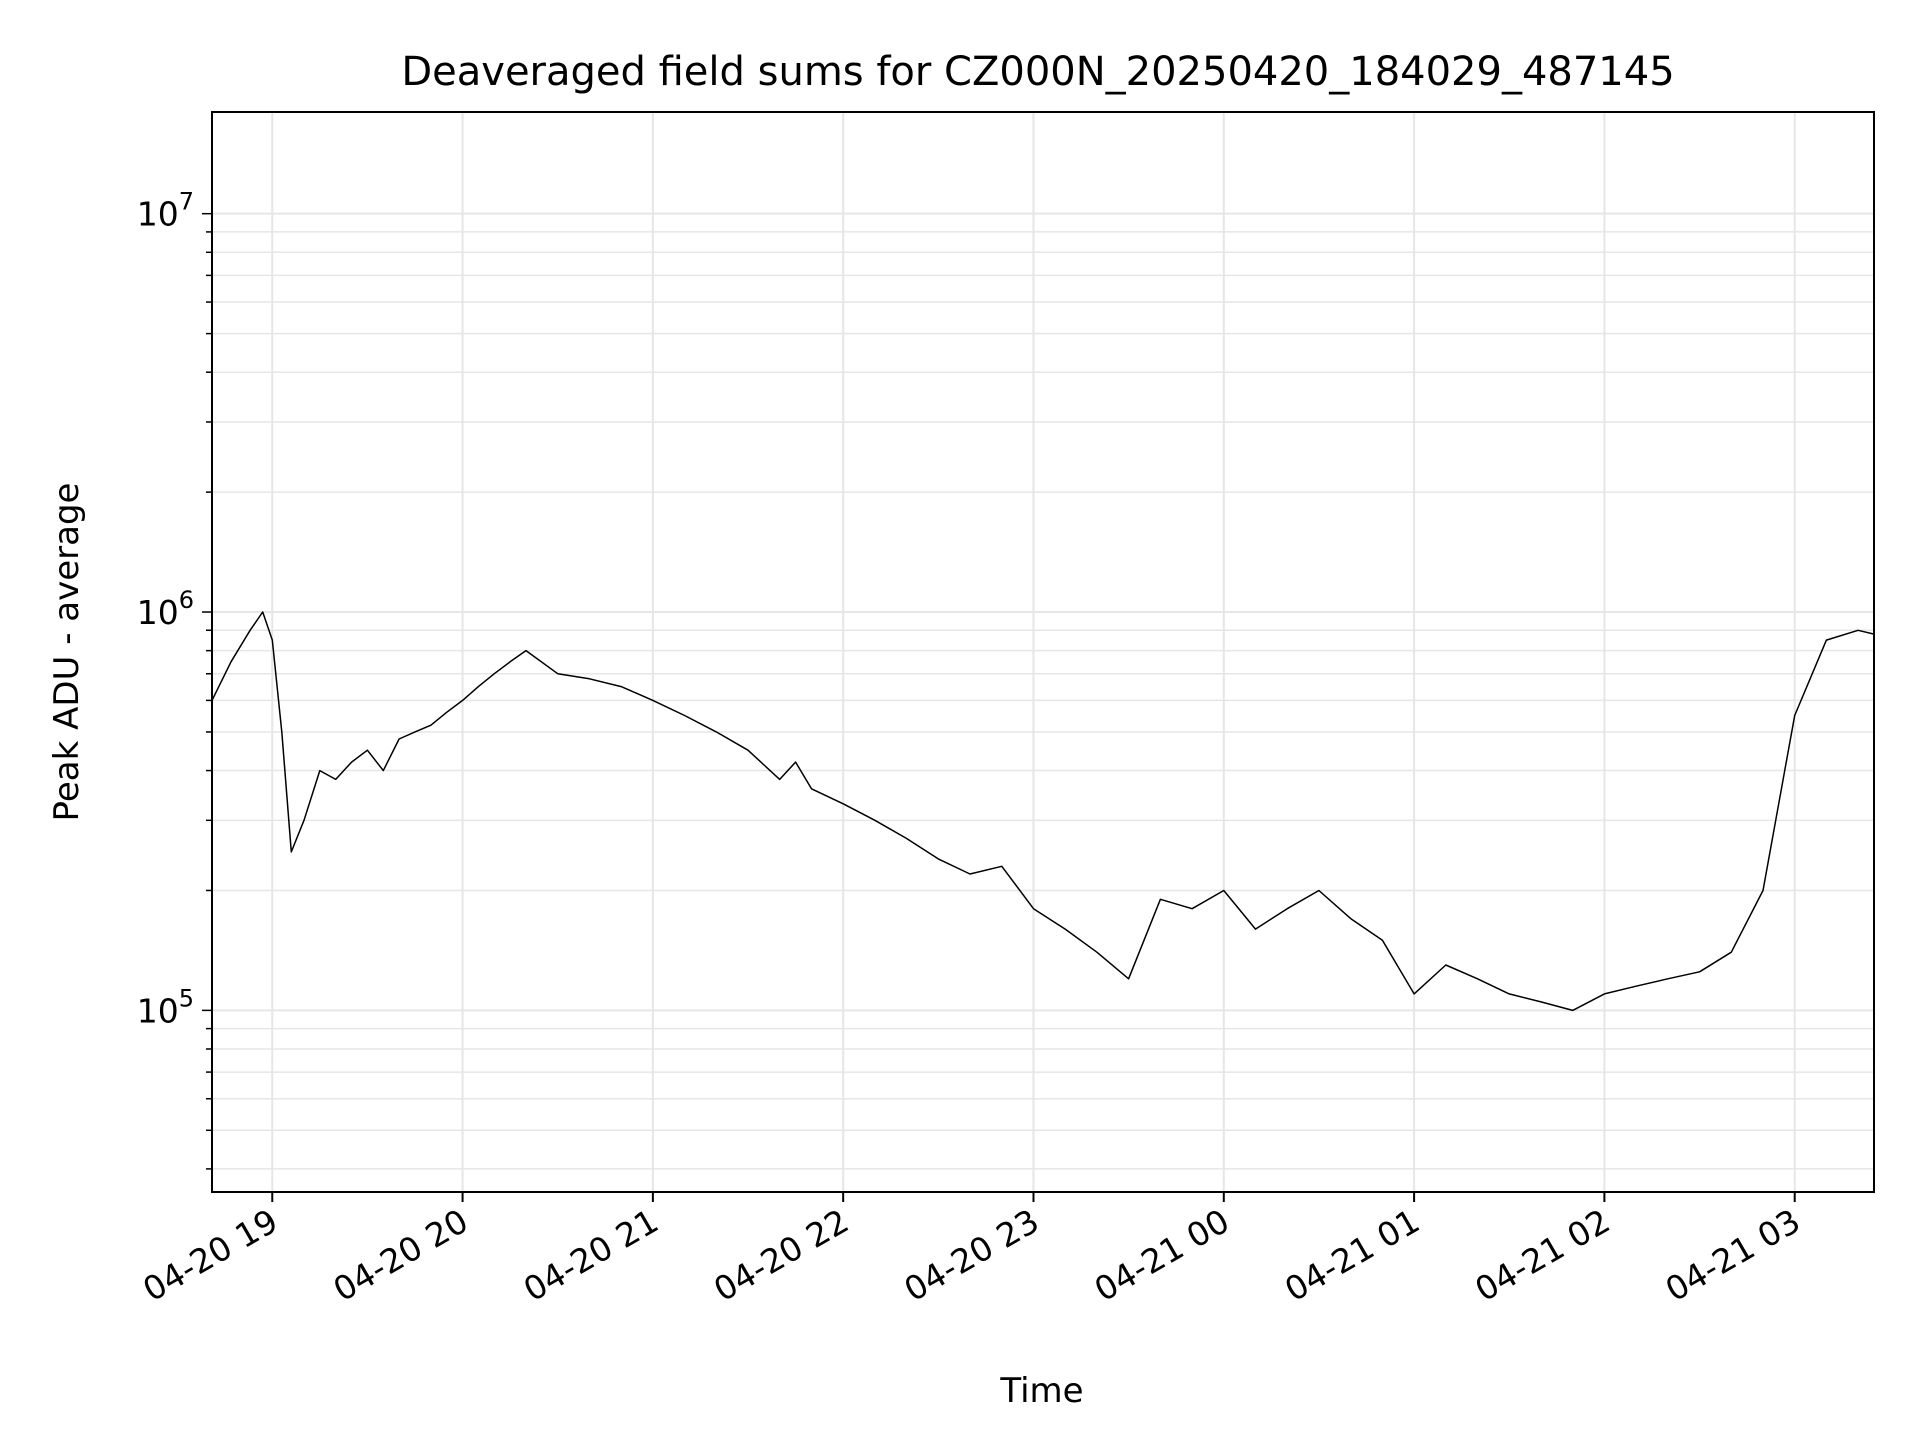 The width and height of the screenshot is (1920, 1440). Describe the element at coordinates (165, 609) in the screenshot. I see `y-tick-label: 10⁶` at that location.